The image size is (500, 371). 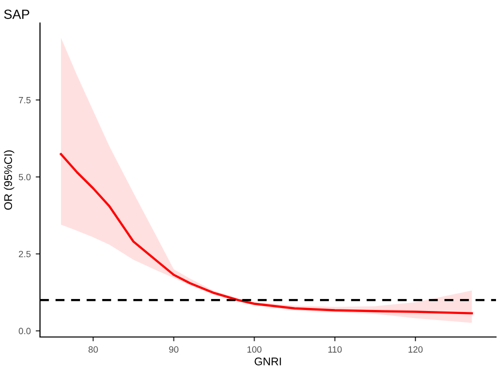 What do you see at coordinates (254, 349) in the screenshot?
I see `x-tick-label: 100` at bounding box center [254, 349].